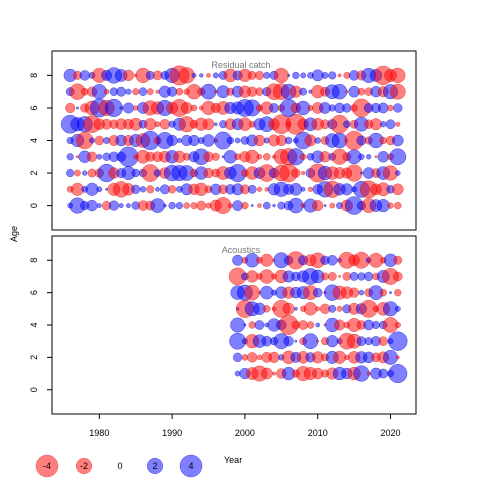 Image resolution: width=480 pixels, height=480 pixels. I want to click on legend-label: 0, so click(119, 466).